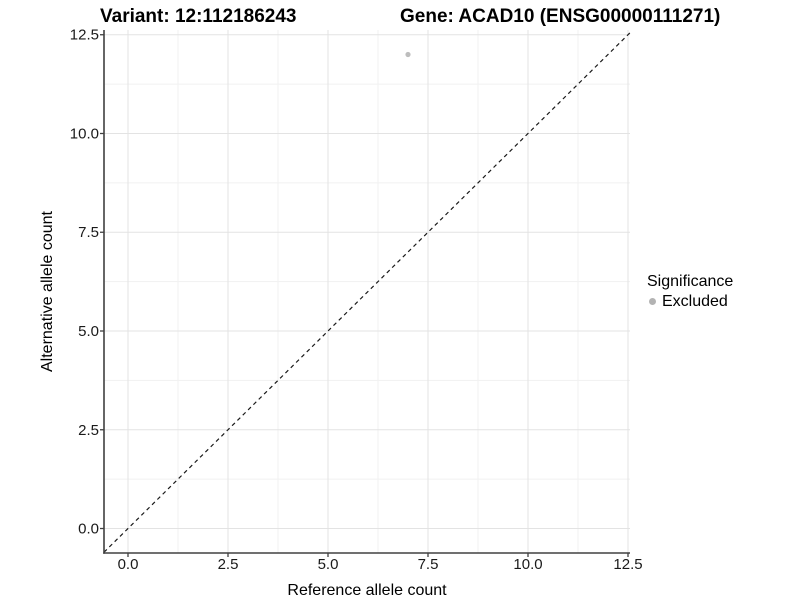  What do you see at coordinates (695, 301) in the screenshot?
I see `legend-item-label: Excluded` at bounding box center [695, 301].